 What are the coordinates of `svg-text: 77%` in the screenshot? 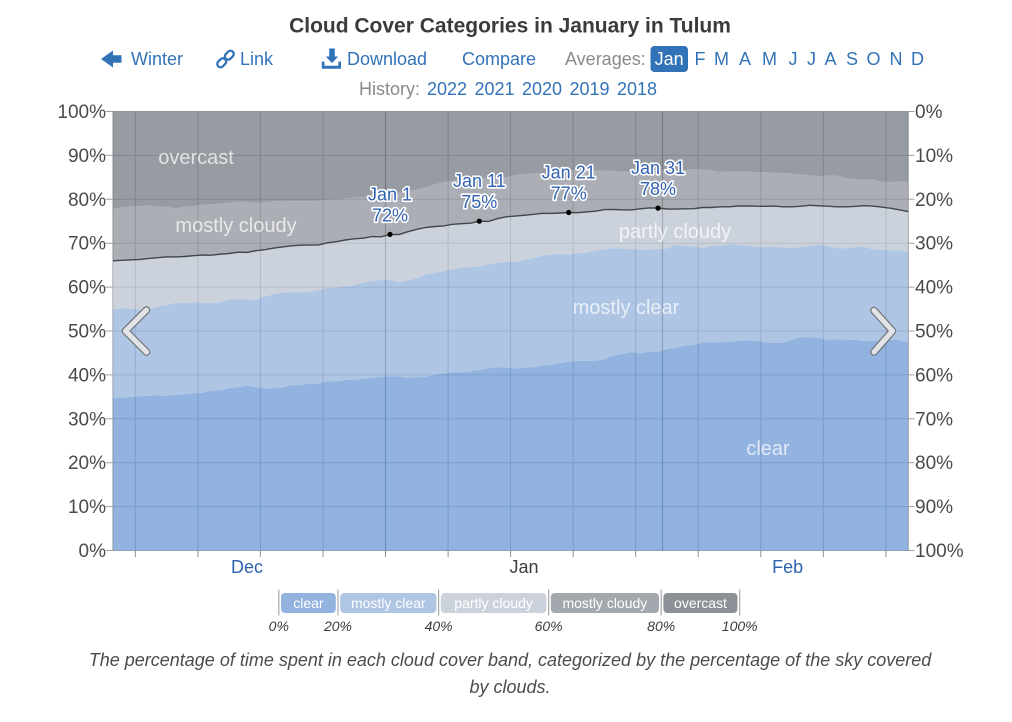 It's located at (569, 194).